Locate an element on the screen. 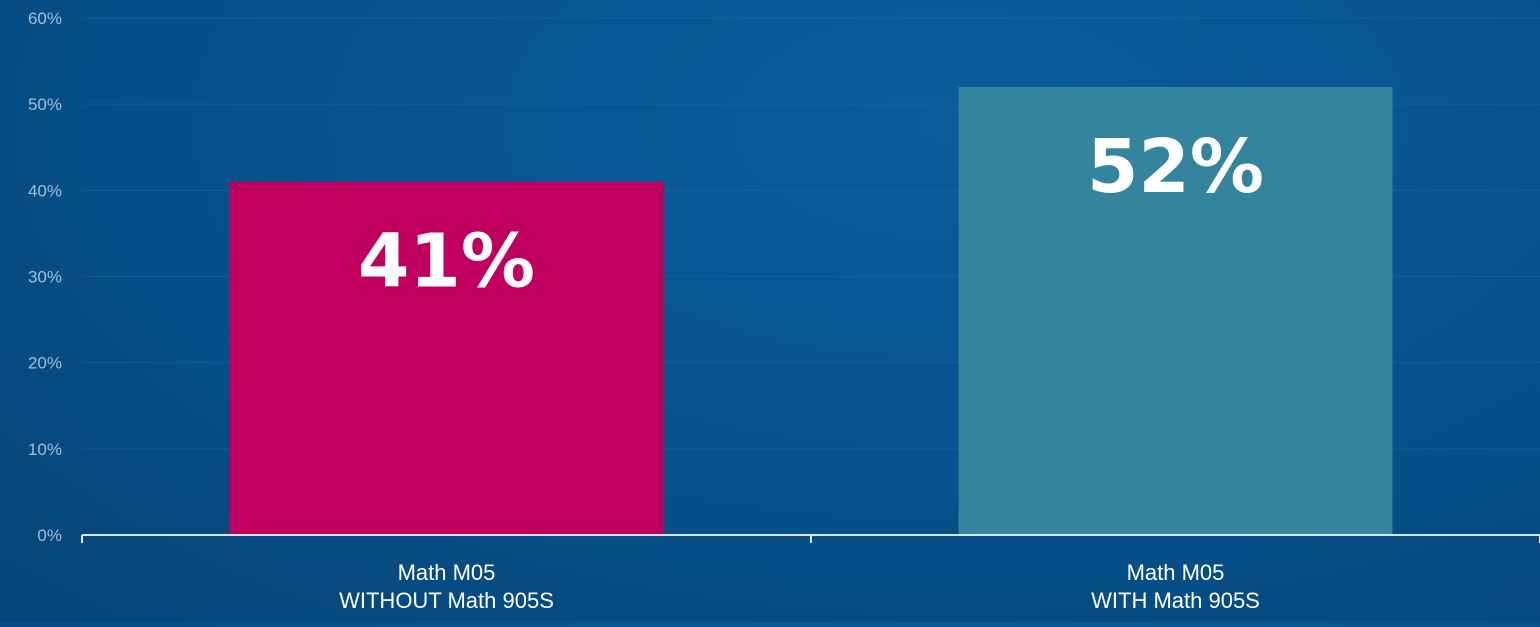 The image size is (1540, 627). y-tick-label: 20% is located at coordinates (45, 363).